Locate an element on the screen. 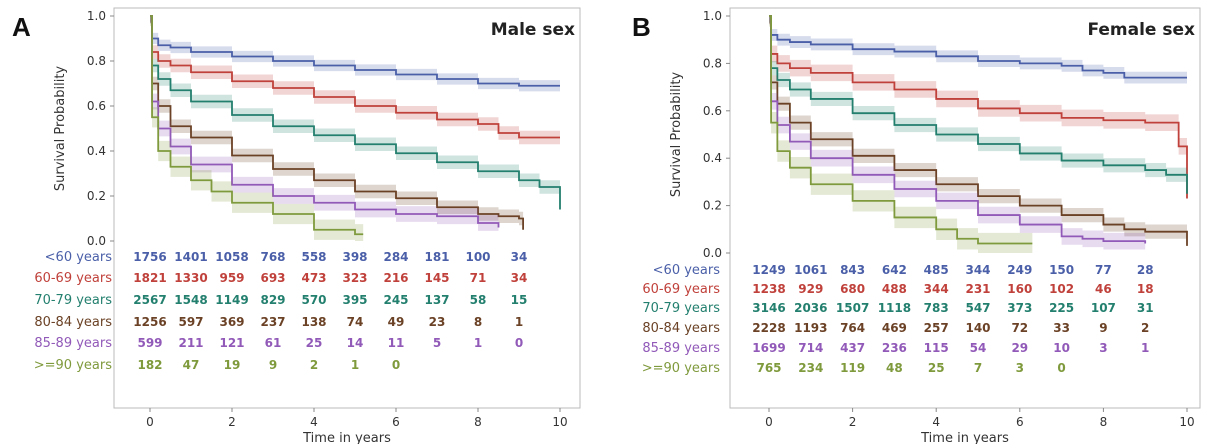 This screenshot has width=1218, height=444. at-risk-count: 102 is located at coordinates (1061, 289).